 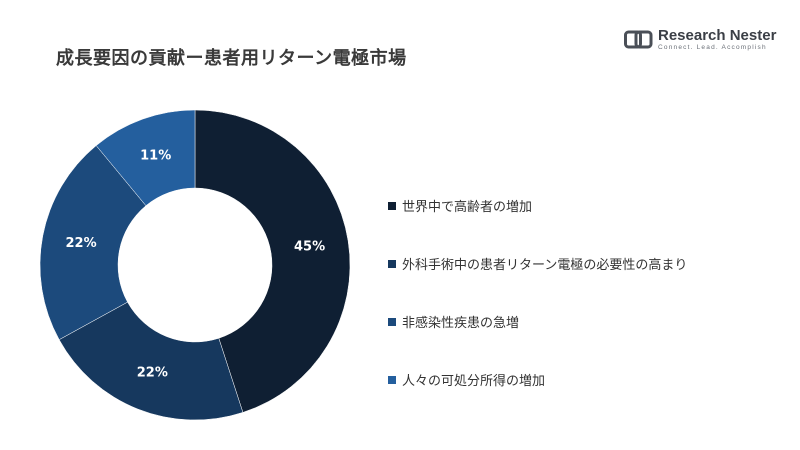 What do you see at coordinates (461, 323) in the screenshot?
I see `legend-label-3: 非感染性疾患の急増` at bounding box center [461, 323].